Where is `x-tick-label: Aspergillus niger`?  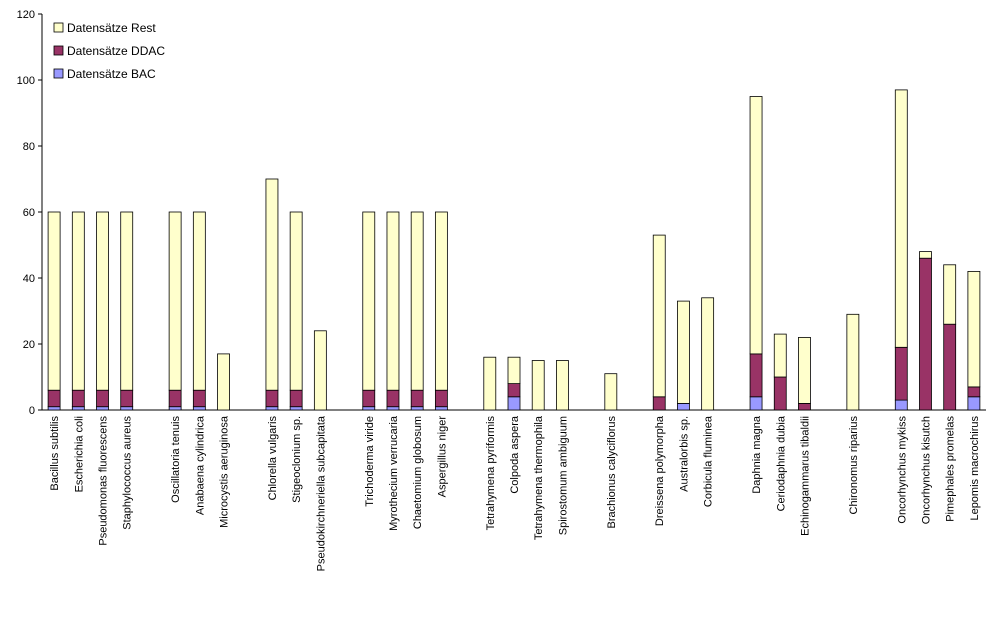 x-tick-label: Aspergillus niger is located at coordinates (442, 457).